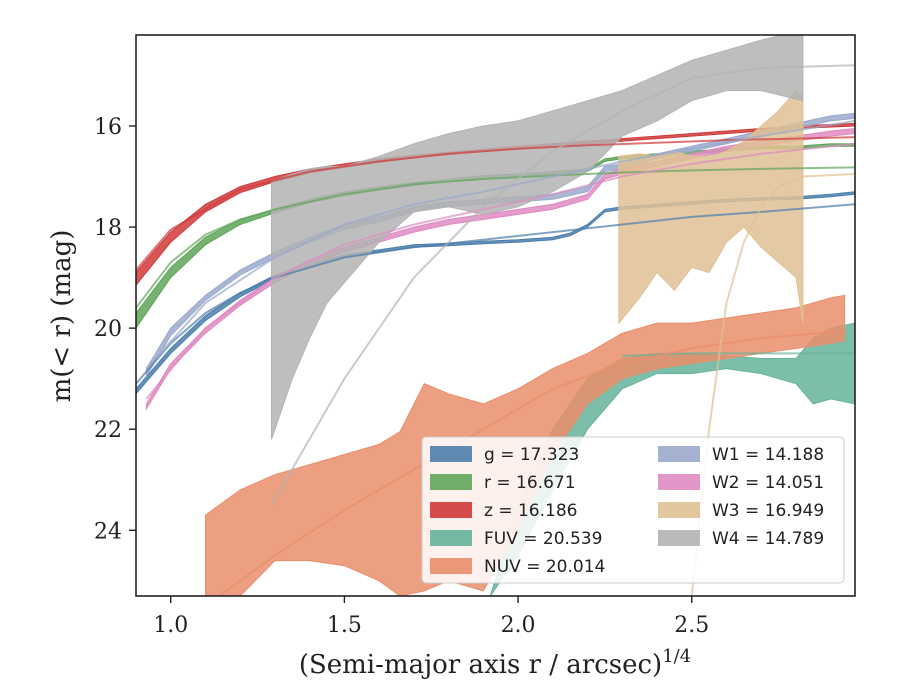 The height and width of the screenshot is (700, 900). I want to click on legend-swatch-g, so click(451, 454).